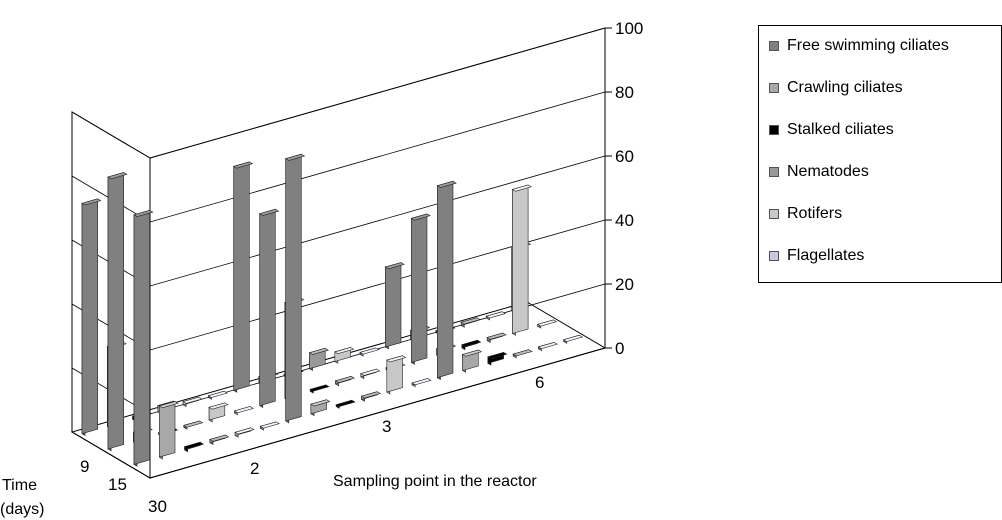 The width and height of the screenshot is (1002, 520). I want to click on legend-label: Nematodes, so click(828, 171).